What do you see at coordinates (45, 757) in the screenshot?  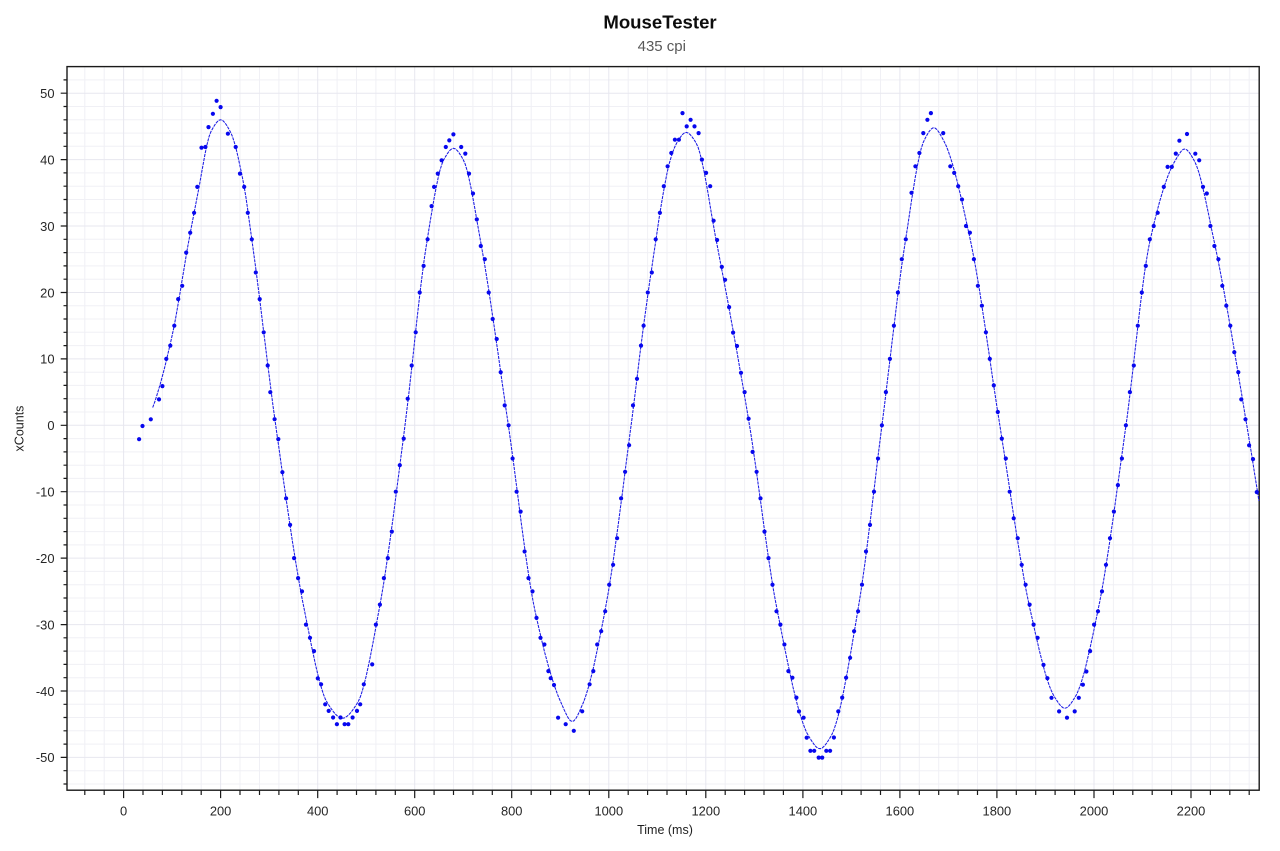 I see `svg-text: -50` at bounding box center [45, 757].